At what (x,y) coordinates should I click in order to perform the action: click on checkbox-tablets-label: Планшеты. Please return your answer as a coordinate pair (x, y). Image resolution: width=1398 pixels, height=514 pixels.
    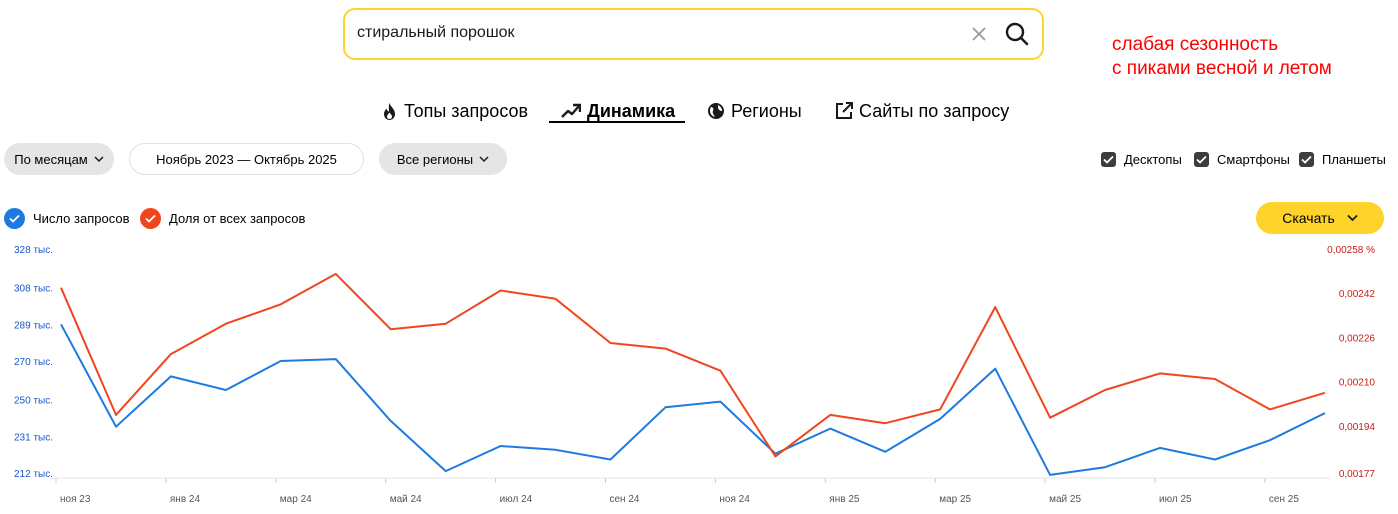
    Looking at the image, I should click on (1354, 159).